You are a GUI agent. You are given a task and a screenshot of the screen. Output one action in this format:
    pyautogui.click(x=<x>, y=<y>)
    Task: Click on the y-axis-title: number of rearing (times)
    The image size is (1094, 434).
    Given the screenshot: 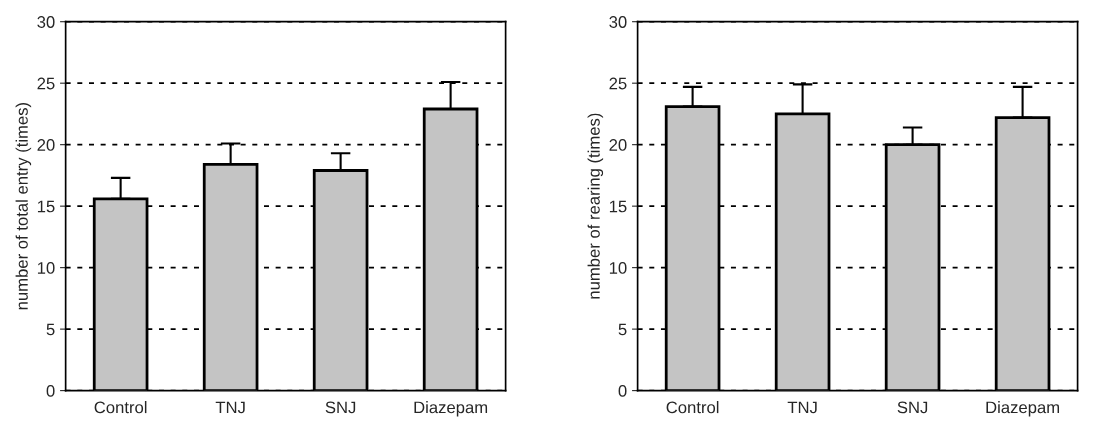 What is the action you would take?
    pyautogui.click(x=595, y=206)
    